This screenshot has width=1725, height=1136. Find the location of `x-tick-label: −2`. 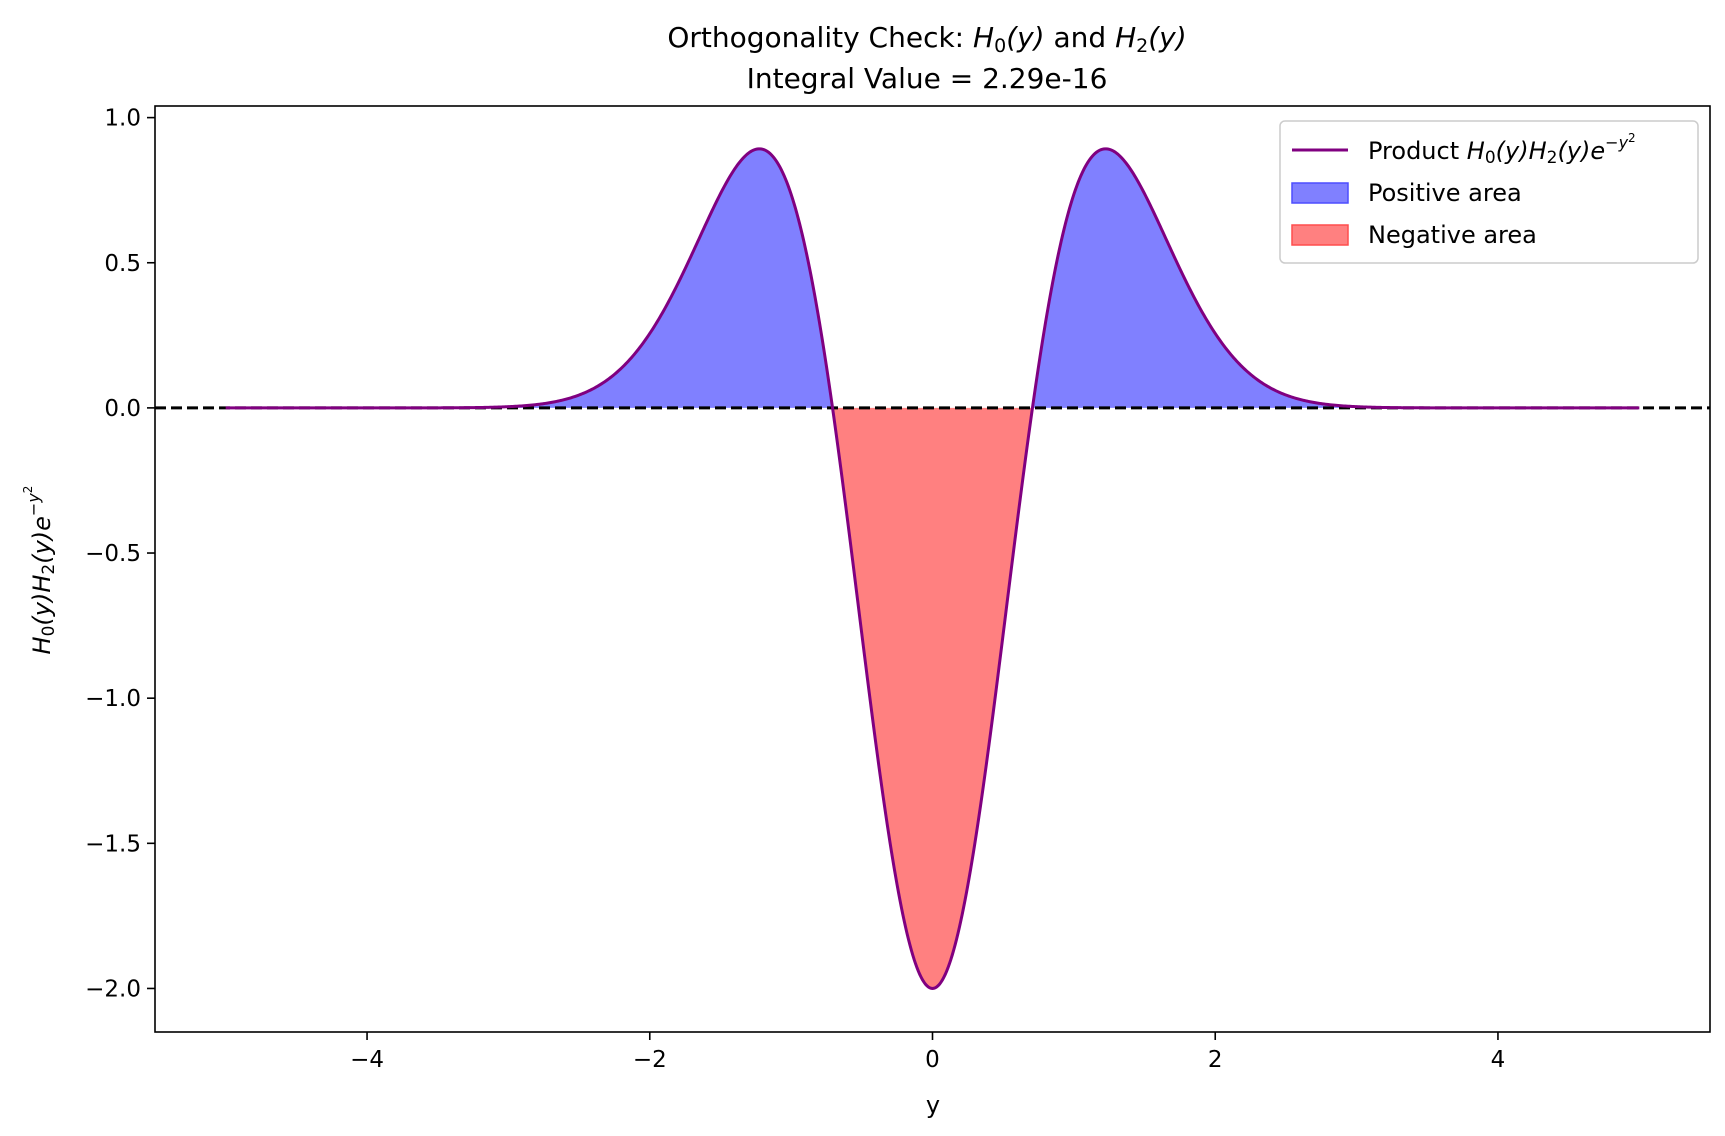

x-tick-label: −2 is located at coordinates (650, 1060).